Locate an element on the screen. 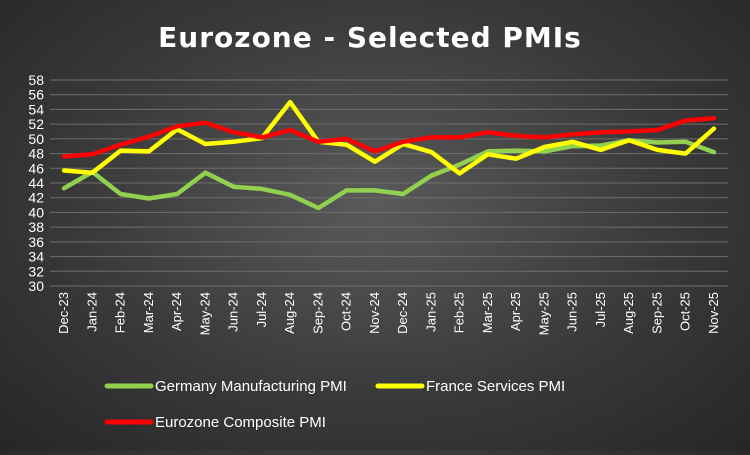  x-tick-label: Feb-24 is located at coordinates (120, 312).